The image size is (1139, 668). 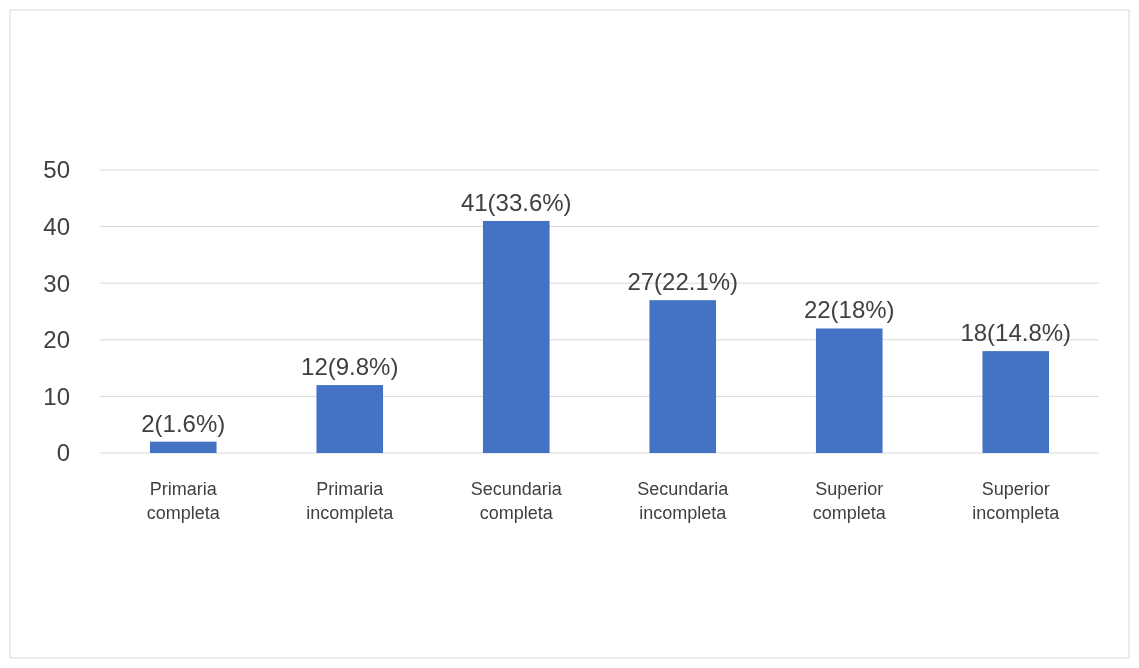 I want to click on y-tick-label: 40, so click(x=56, y=226).